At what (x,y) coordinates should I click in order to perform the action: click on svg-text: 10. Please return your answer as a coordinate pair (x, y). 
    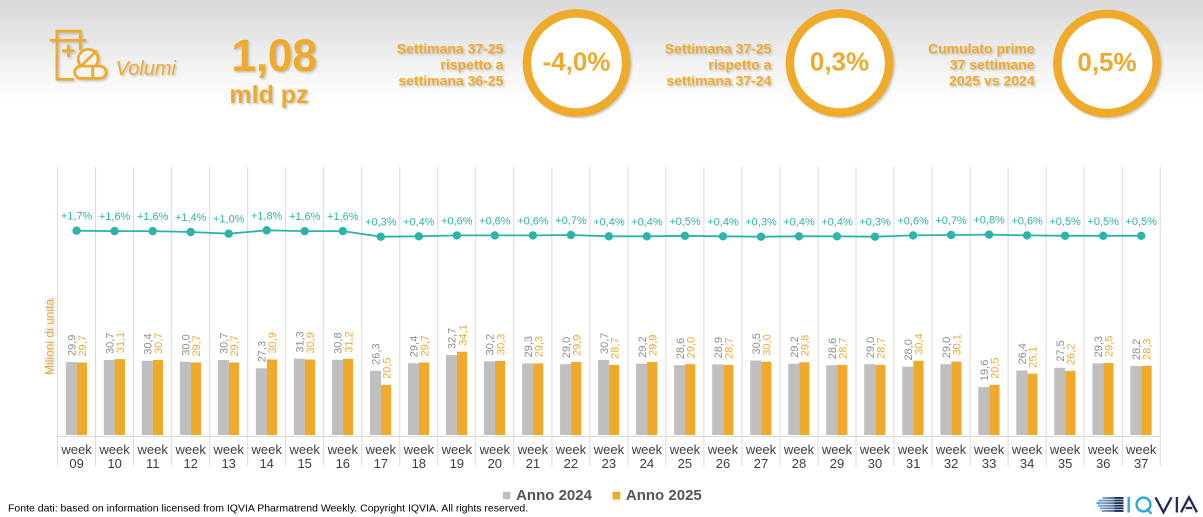
    Looking at the image, I should click on (114, 463).